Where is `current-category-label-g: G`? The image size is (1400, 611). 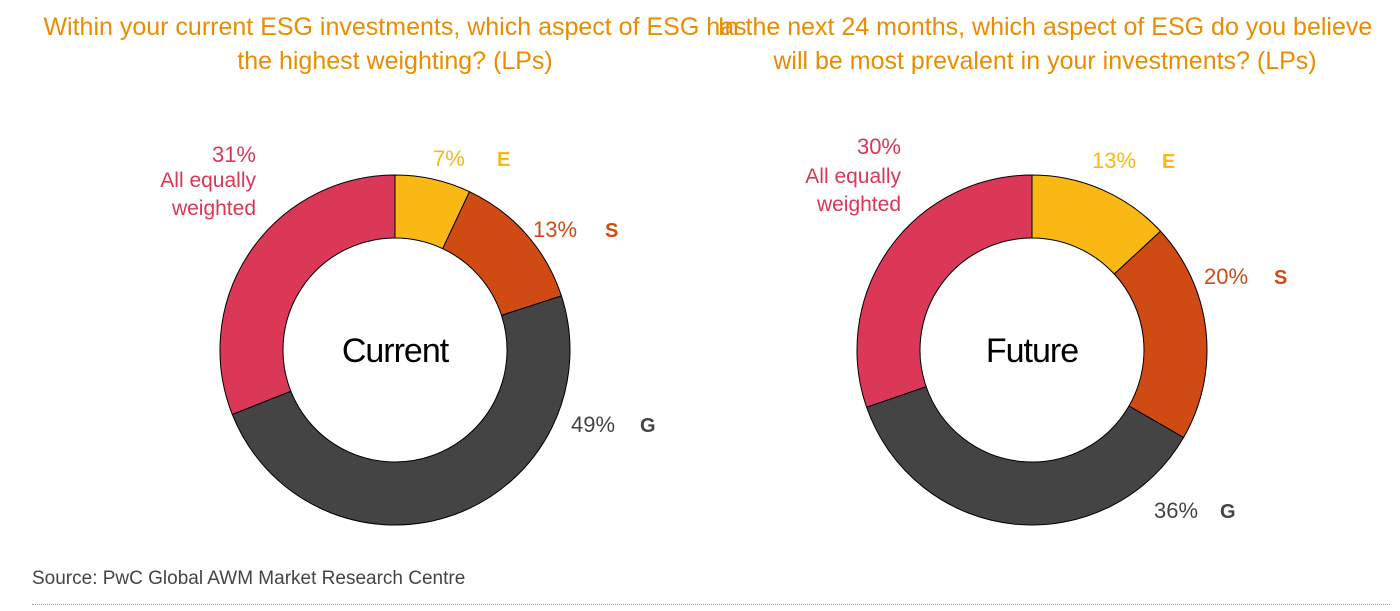 current-category-label-g: G is located at coordinates (648, 426).